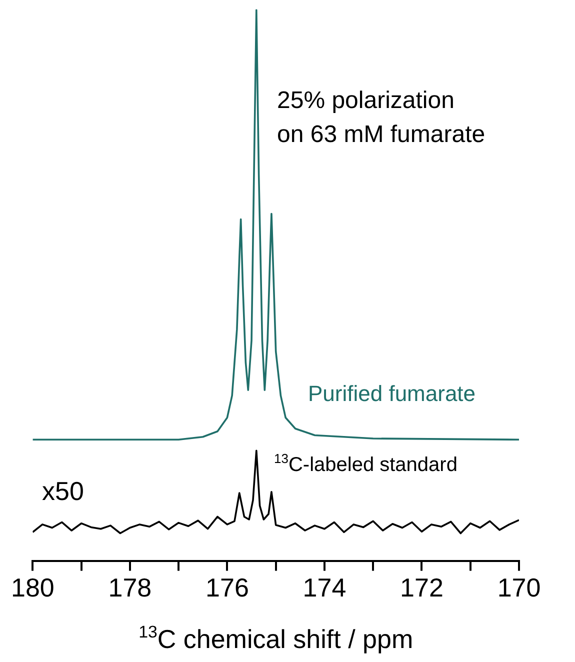 The width and height of the screenshot is (575, 662). Describe the element at coordinates (63, 491) in the screenshot. I see `annotation: x50` at that location.